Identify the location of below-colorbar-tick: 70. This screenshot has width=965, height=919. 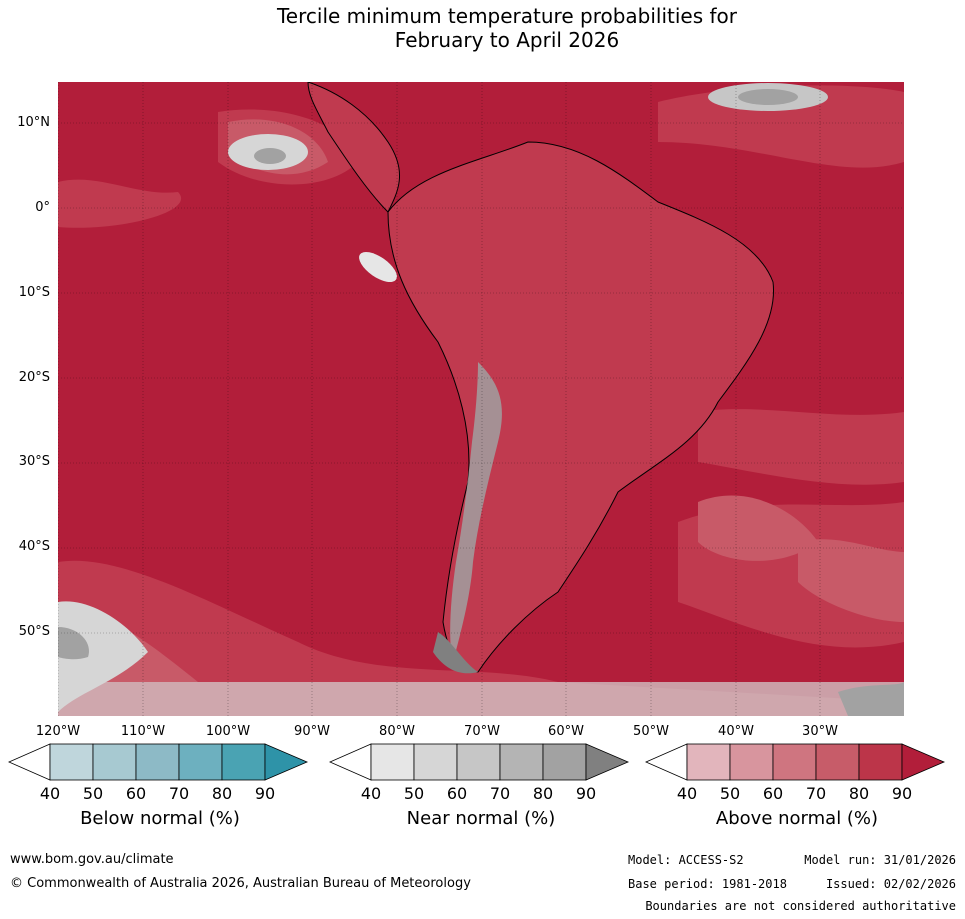
(179, 793).